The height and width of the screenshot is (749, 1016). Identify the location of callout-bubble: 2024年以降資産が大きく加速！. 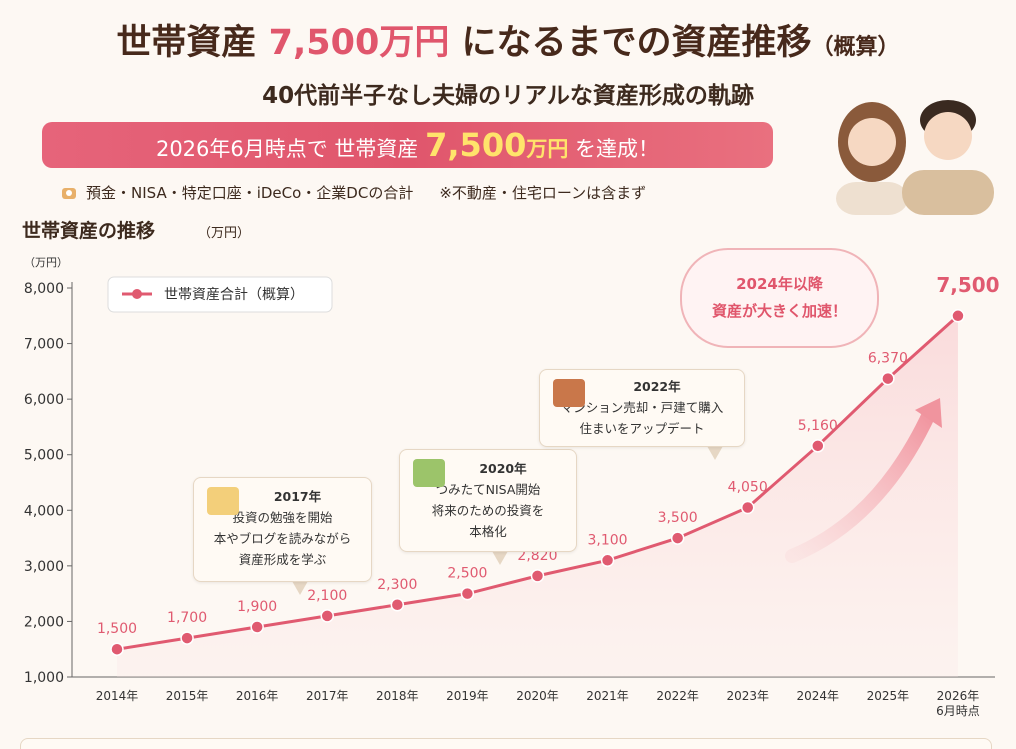
(779, 298).